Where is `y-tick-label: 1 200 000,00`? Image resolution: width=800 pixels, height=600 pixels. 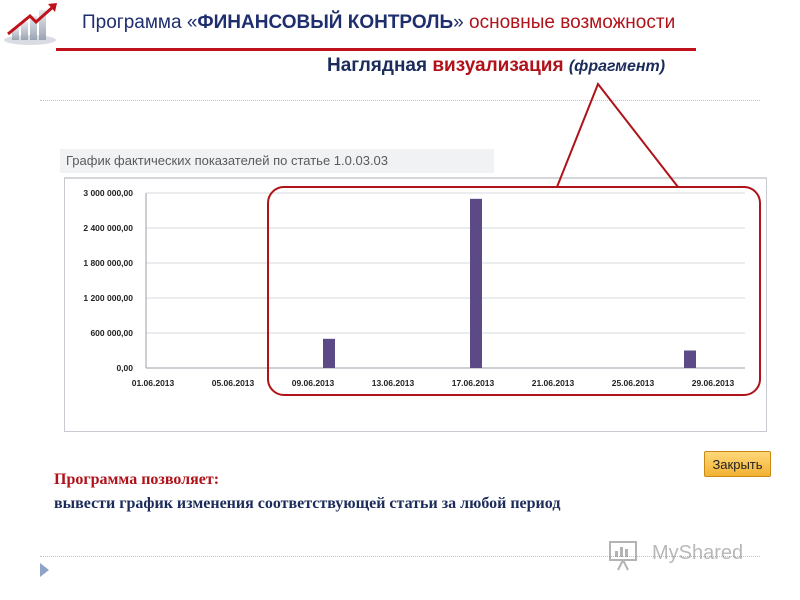
y-tick-label: 1 200 000,00 is located at coordinates (108, 298).